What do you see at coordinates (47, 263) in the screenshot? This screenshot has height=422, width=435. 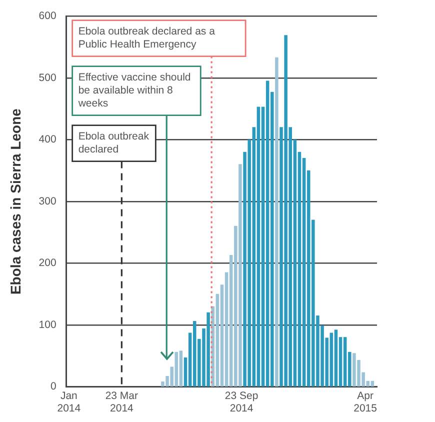 I see `y-tick-label: 200` at bounding box center [47, 263].